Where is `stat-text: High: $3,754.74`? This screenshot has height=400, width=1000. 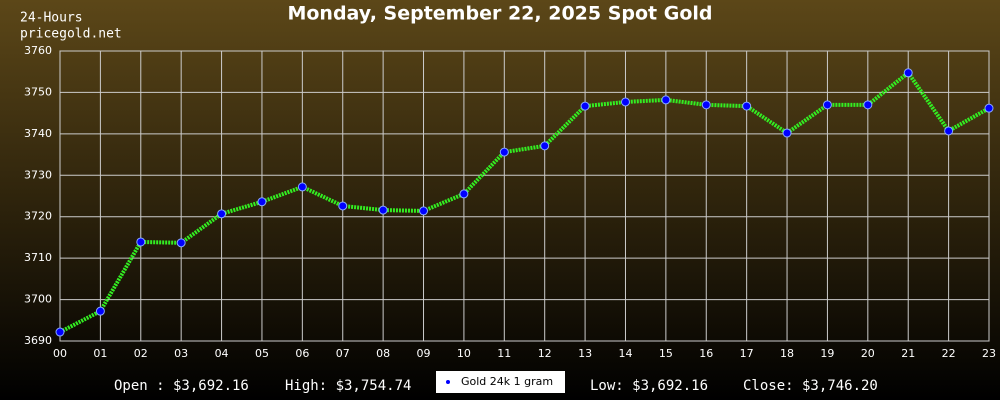
stat-text: High: $3,754.74 is located at coordinates (348, 386).